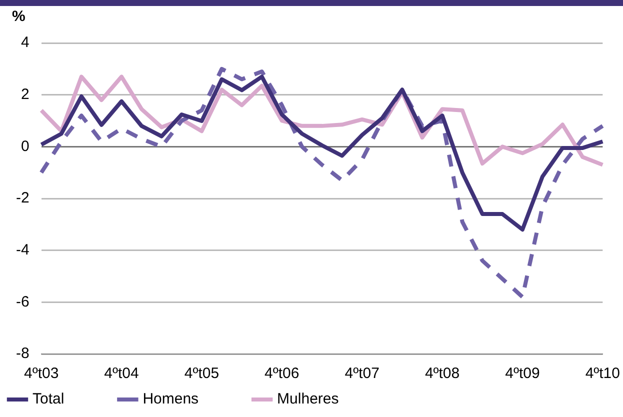 This screenshot has height=417, width=623. What do you see at coordinates (23, 353) in the screenshot?
I see `y-tick-label: -8` at bounding box center [23, 353].